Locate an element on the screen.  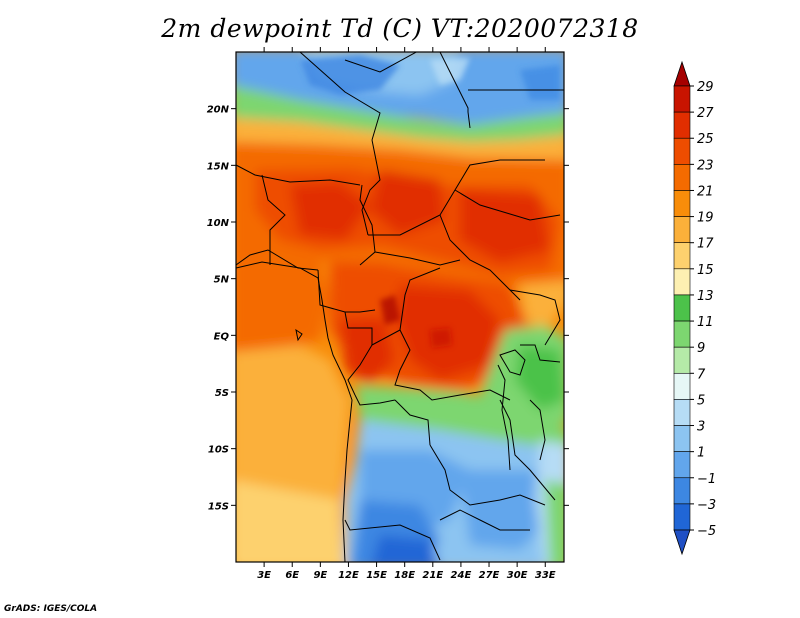
colorbar-label: 5 is located at coordinates (701, 400).